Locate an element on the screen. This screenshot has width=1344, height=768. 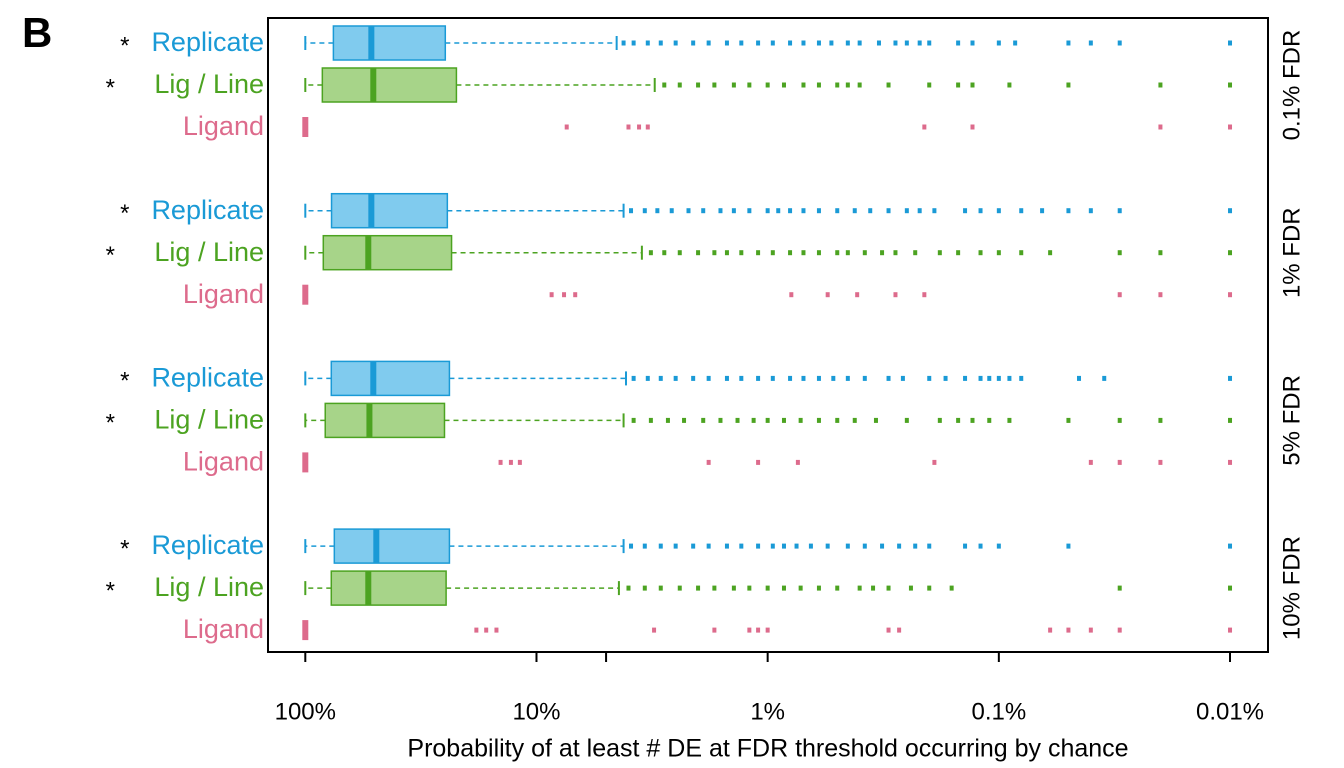
row-label: Replicate is located at coordinates (207, 378).